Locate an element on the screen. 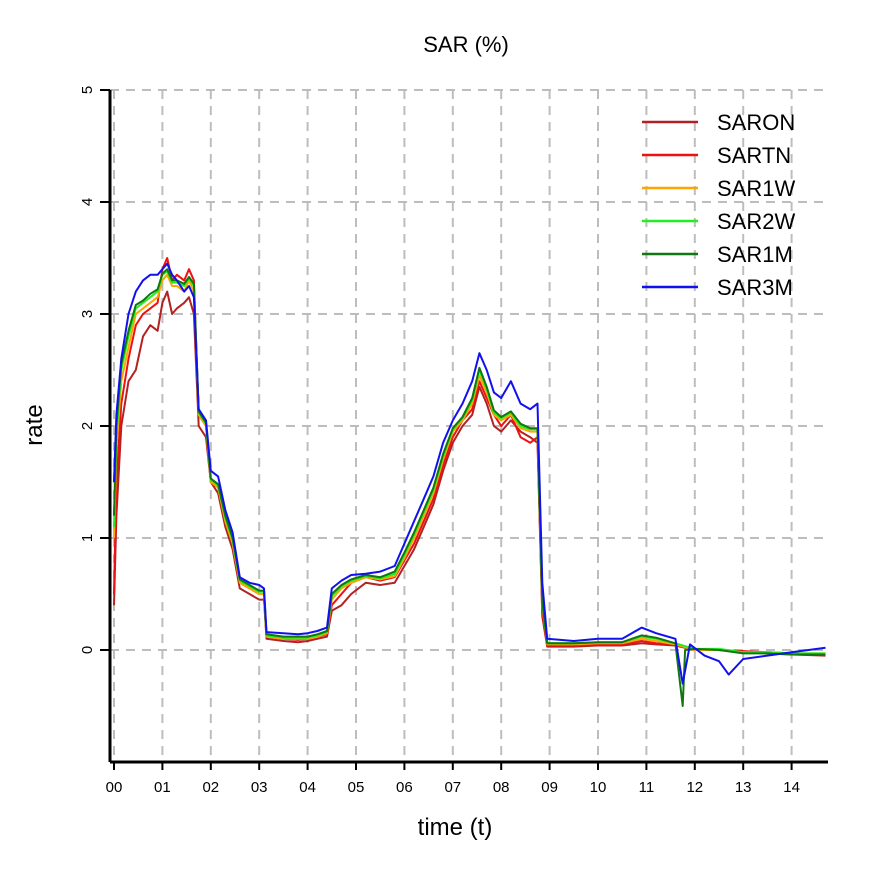 The width and height of the screenshot is (872, 872). x-tick-label: 05 is located at coordinates (356, 787).